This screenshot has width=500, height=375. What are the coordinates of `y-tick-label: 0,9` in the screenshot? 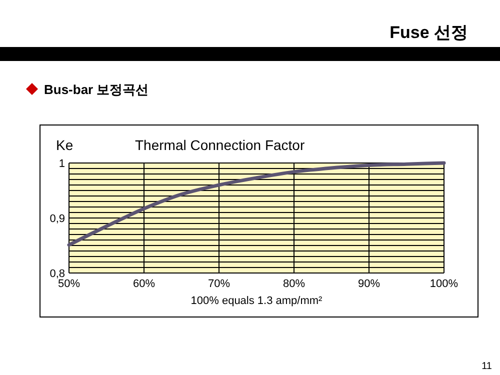 It's located at (57, 218).